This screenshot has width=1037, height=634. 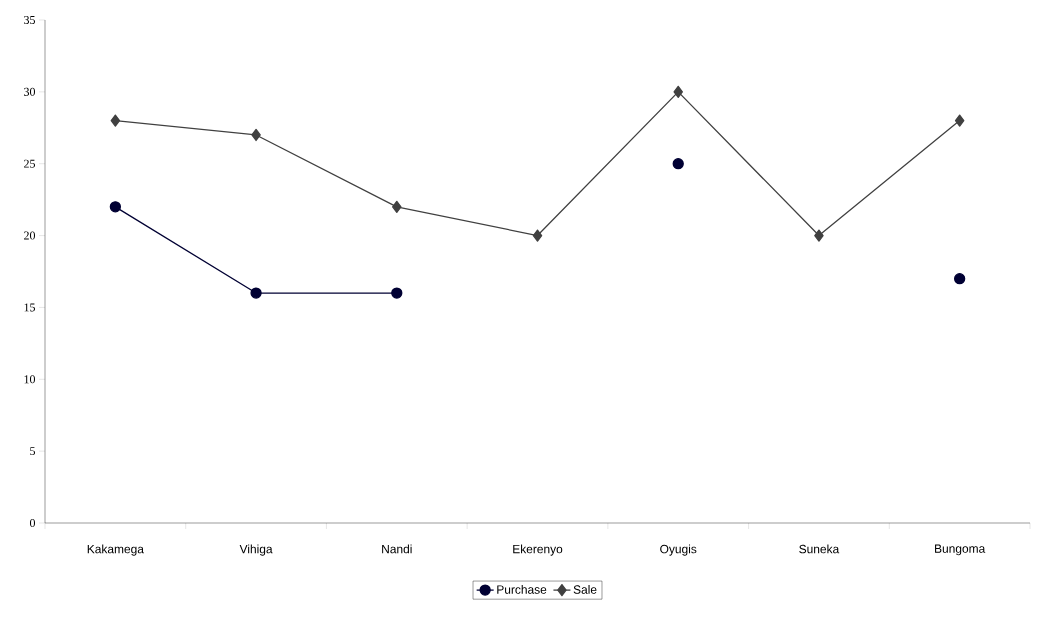 I want to click on x-tick-label: Suneka, so click(x=819, y=549).